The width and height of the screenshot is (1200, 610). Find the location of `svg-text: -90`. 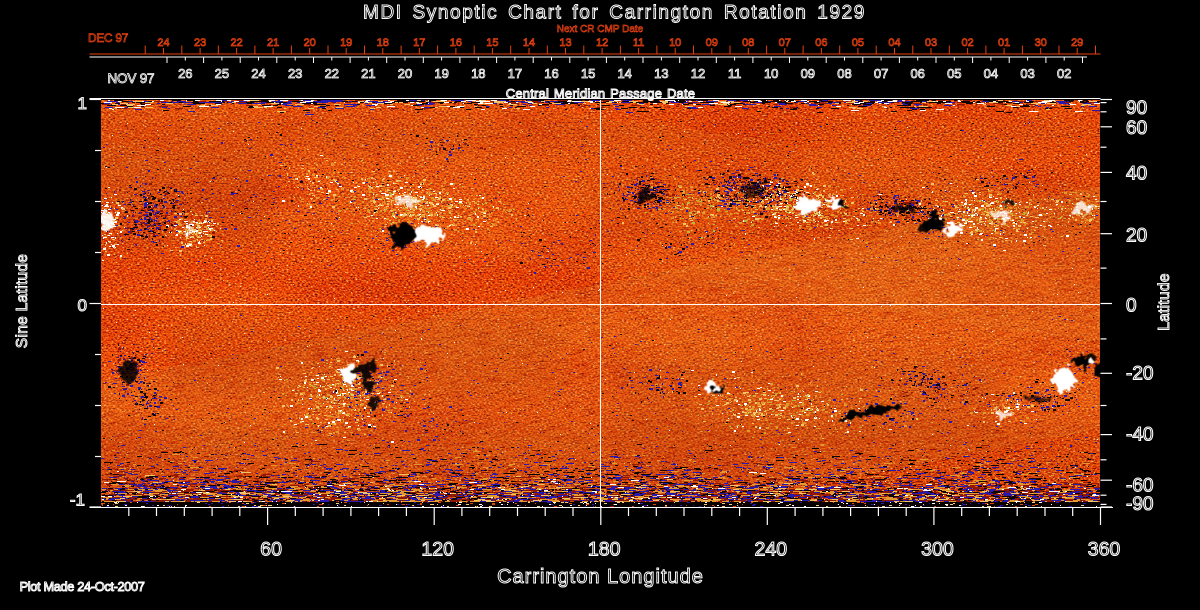

svg-text: -90 is located at coordinates (1139, 504).